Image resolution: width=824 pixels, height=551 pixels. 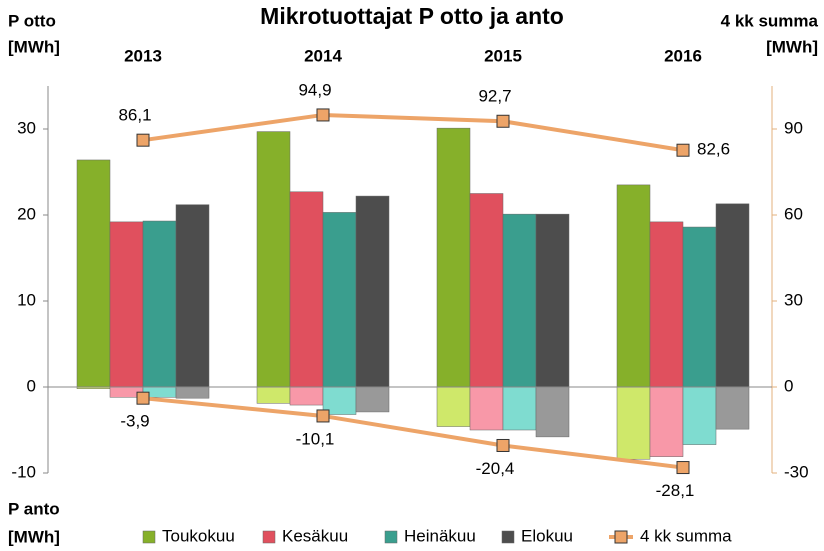 I want to click on x-tick-label: 2016, so click(x=683, y=55).